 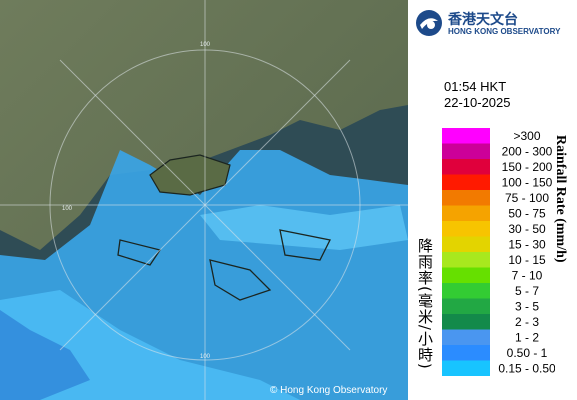 I want to click on copyright: © Hong Kong Observatory, so click(x=328, y=390).